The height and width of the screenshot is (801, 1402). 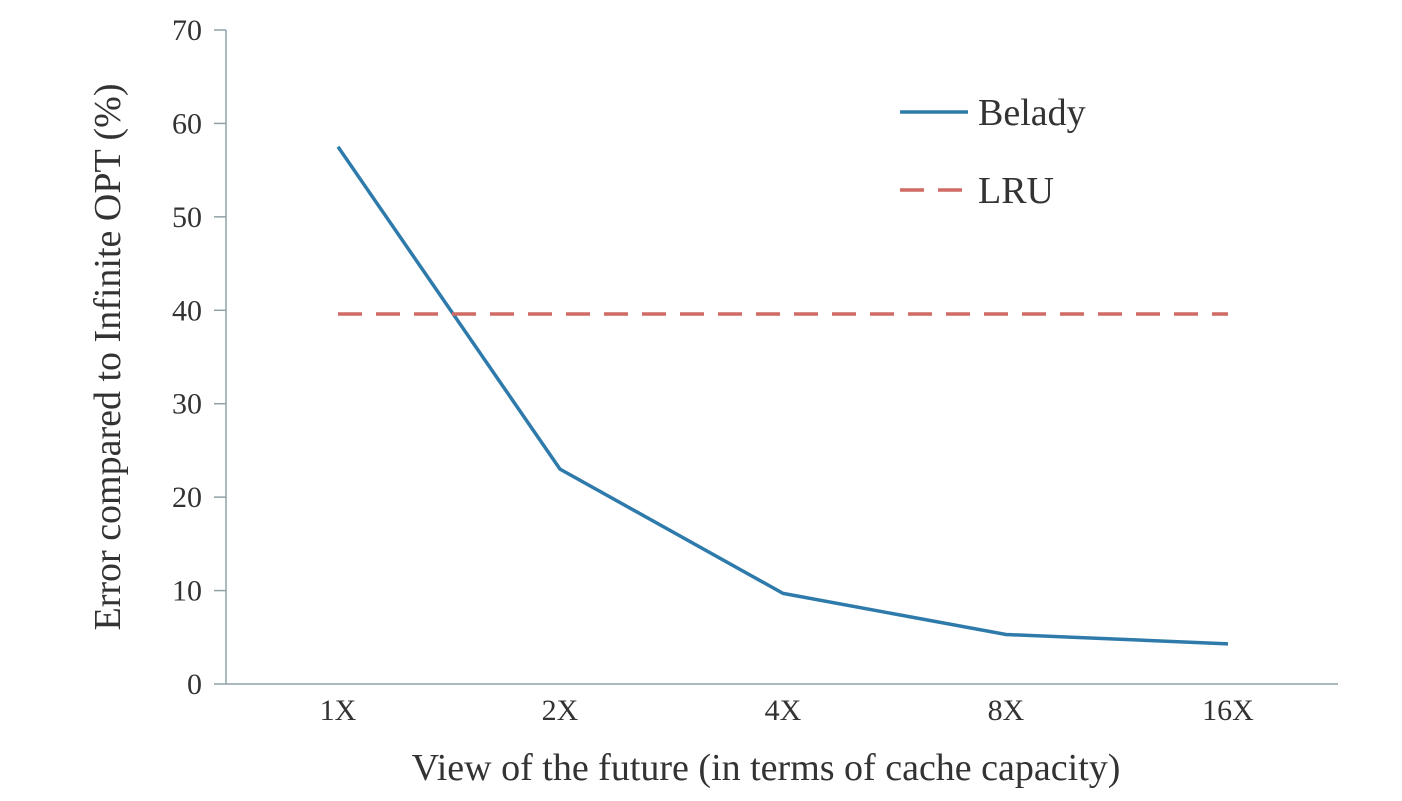 What do you see at coordinates (199, 357) in the screenshot?
I see `y-ticks: 0 10 20 30 40 50 60 70` at bounding box center [199, 357].